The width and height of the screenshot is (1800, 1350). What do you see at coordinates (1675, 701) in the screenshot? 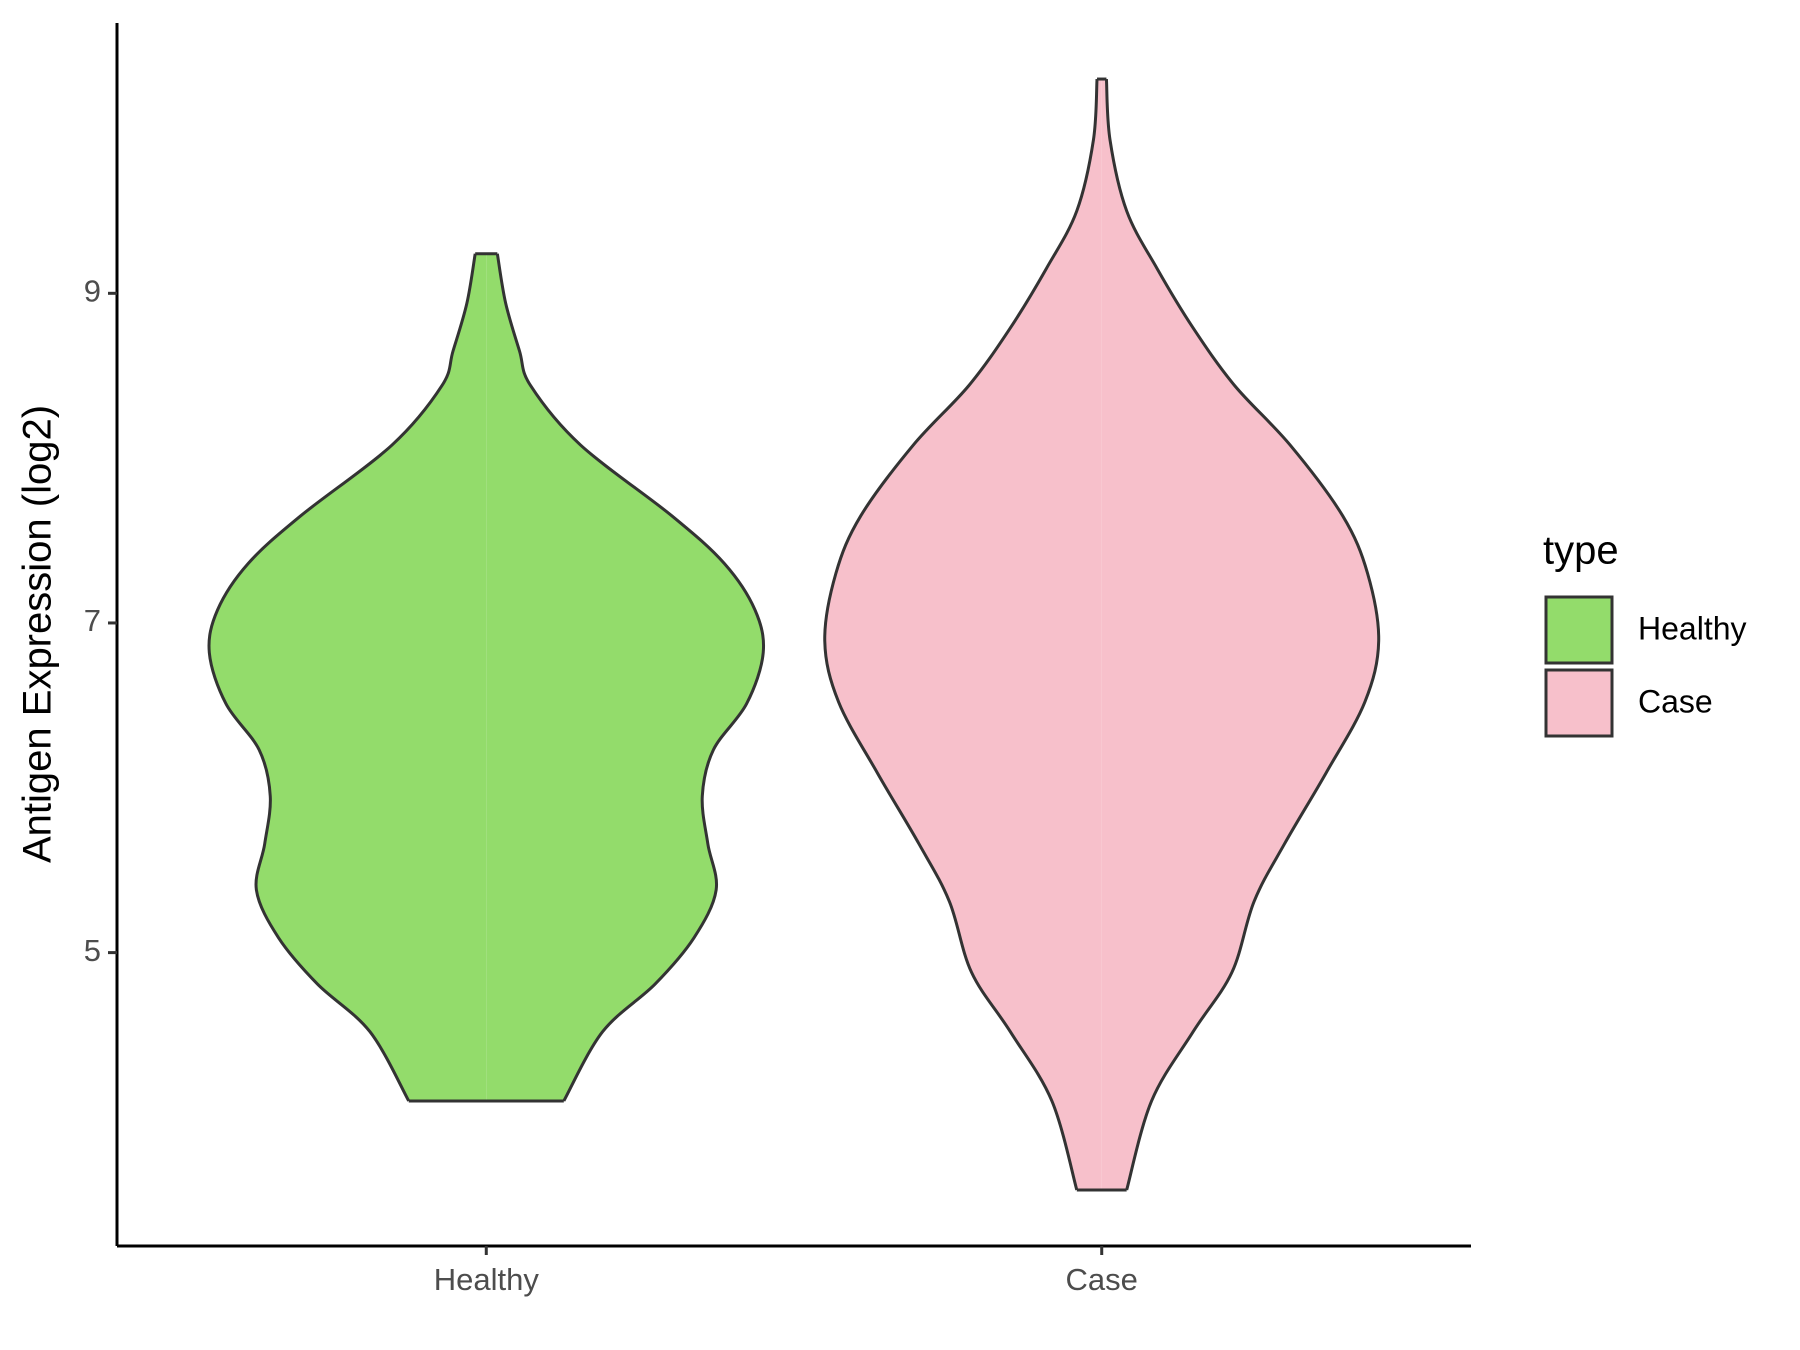
I see `legend-label: Case` at bounding box center [1675, 701].